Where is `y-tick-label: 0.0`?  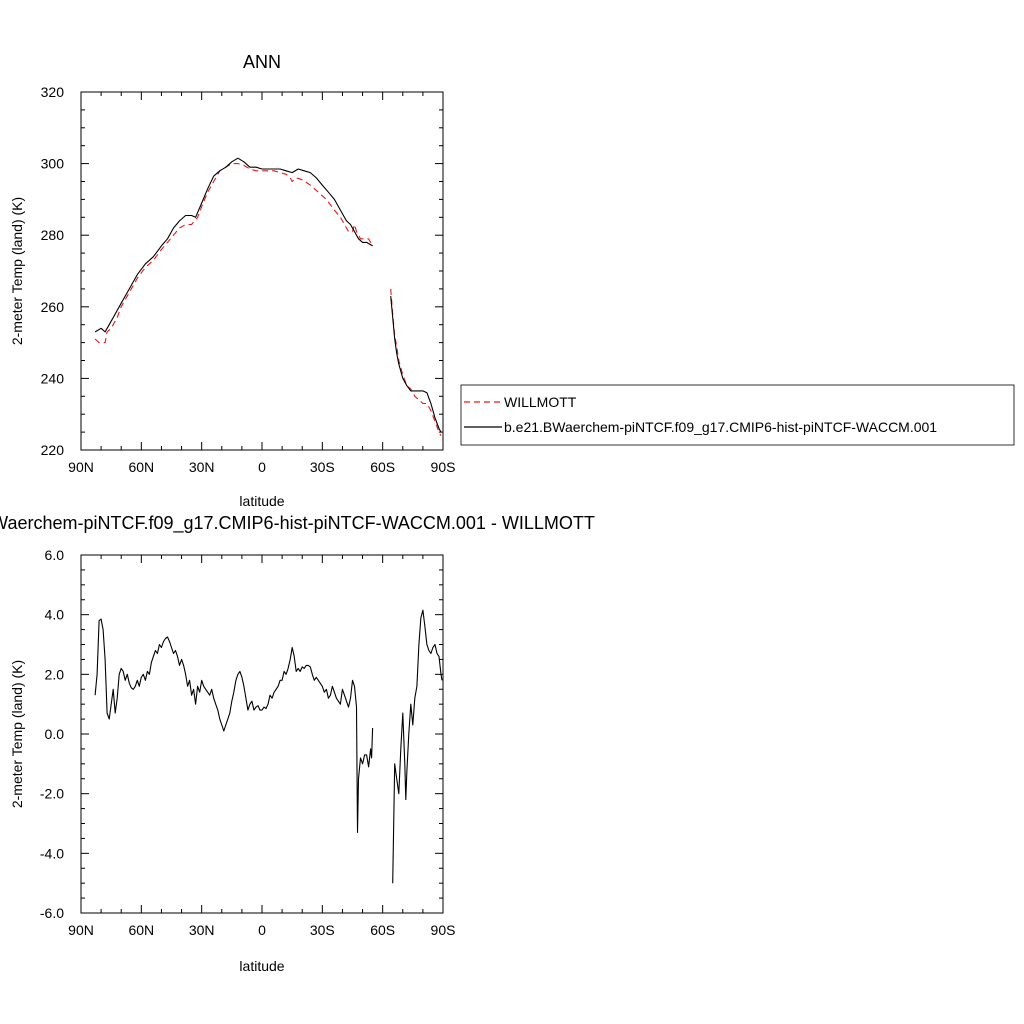
y-tick-label: 0.0 is located at coordinates (55, 734).